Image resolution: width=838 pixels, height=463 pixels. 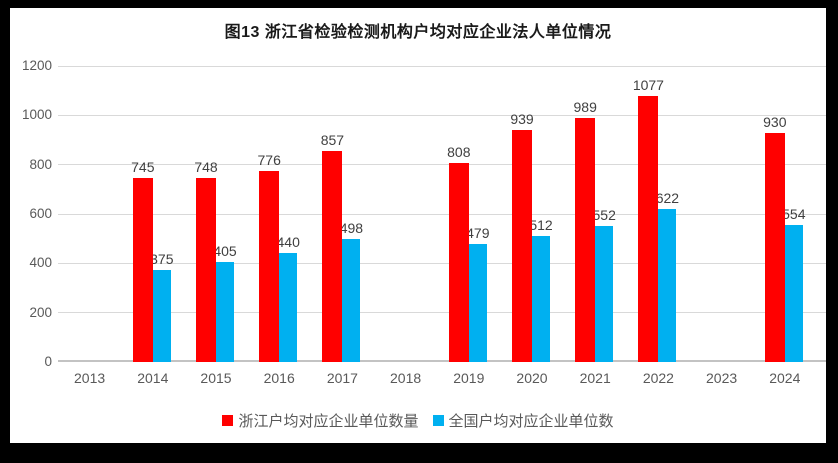 What do you see at coordinates (328, 421) in the screenshot?
I see `legend-label-zhejiang: 浙江户均对应企业单位数量` at bounding box center [328, 421].